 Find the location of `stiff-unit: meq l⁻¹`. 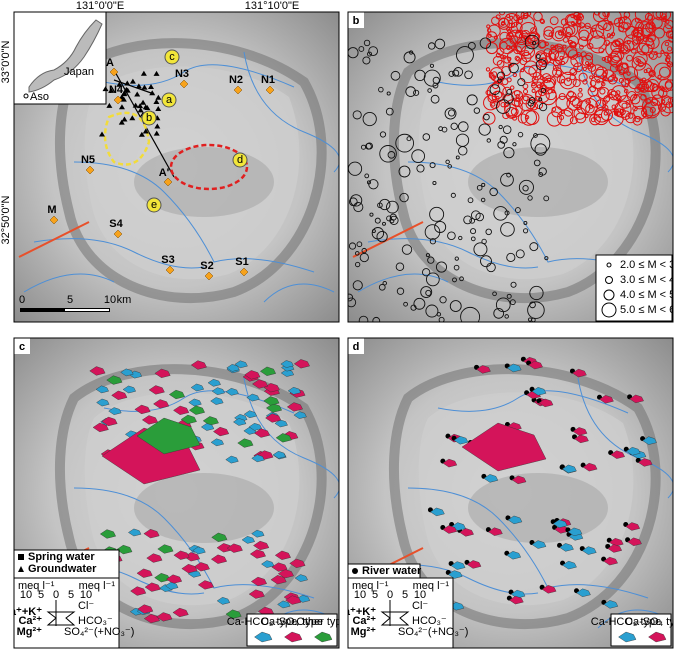

stiff-unit: meq l⁻¹ is located at coordinates (431, 586).